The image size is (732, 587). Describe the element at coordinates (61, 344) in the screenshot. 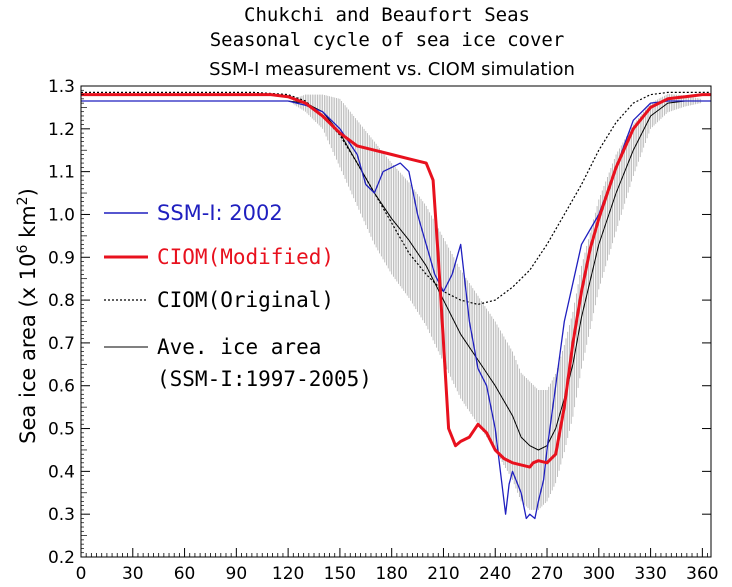

I see `y-tick-label: 0.7` at that location.